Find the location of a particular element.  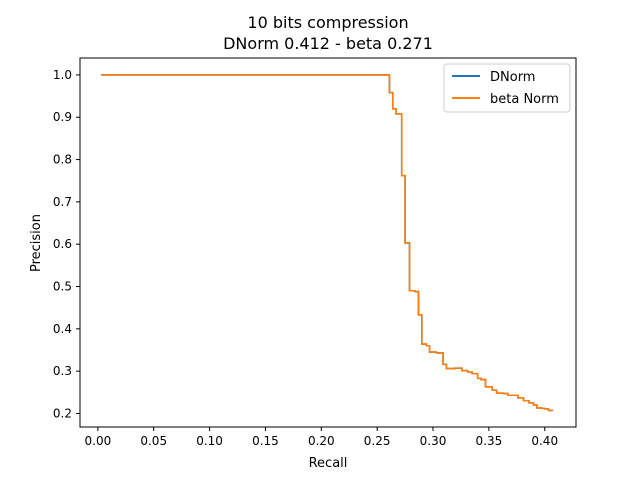

y-tick-label: 1.0 is located at coordinates (62, 75).